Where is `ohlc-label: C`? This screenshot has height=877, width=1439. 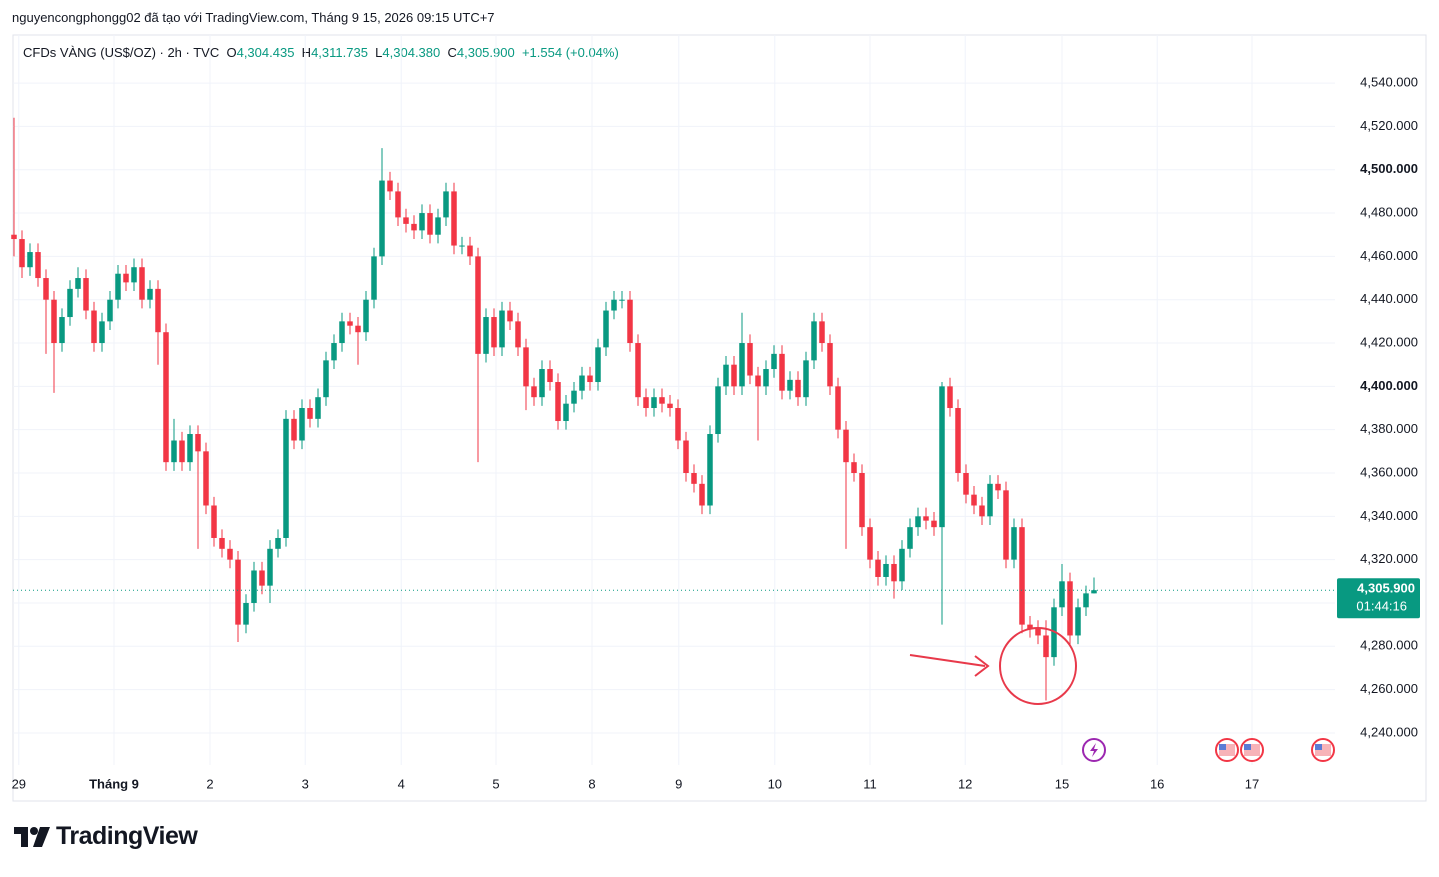 ohlc-label: C is located at coordinates (452, 52).